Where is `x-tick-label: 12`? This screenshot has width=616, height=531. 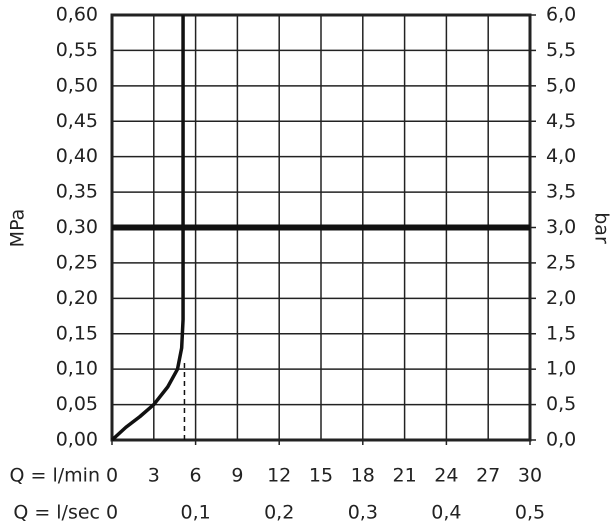 x-tick-label: 12 is located at coordinates (279, 476).